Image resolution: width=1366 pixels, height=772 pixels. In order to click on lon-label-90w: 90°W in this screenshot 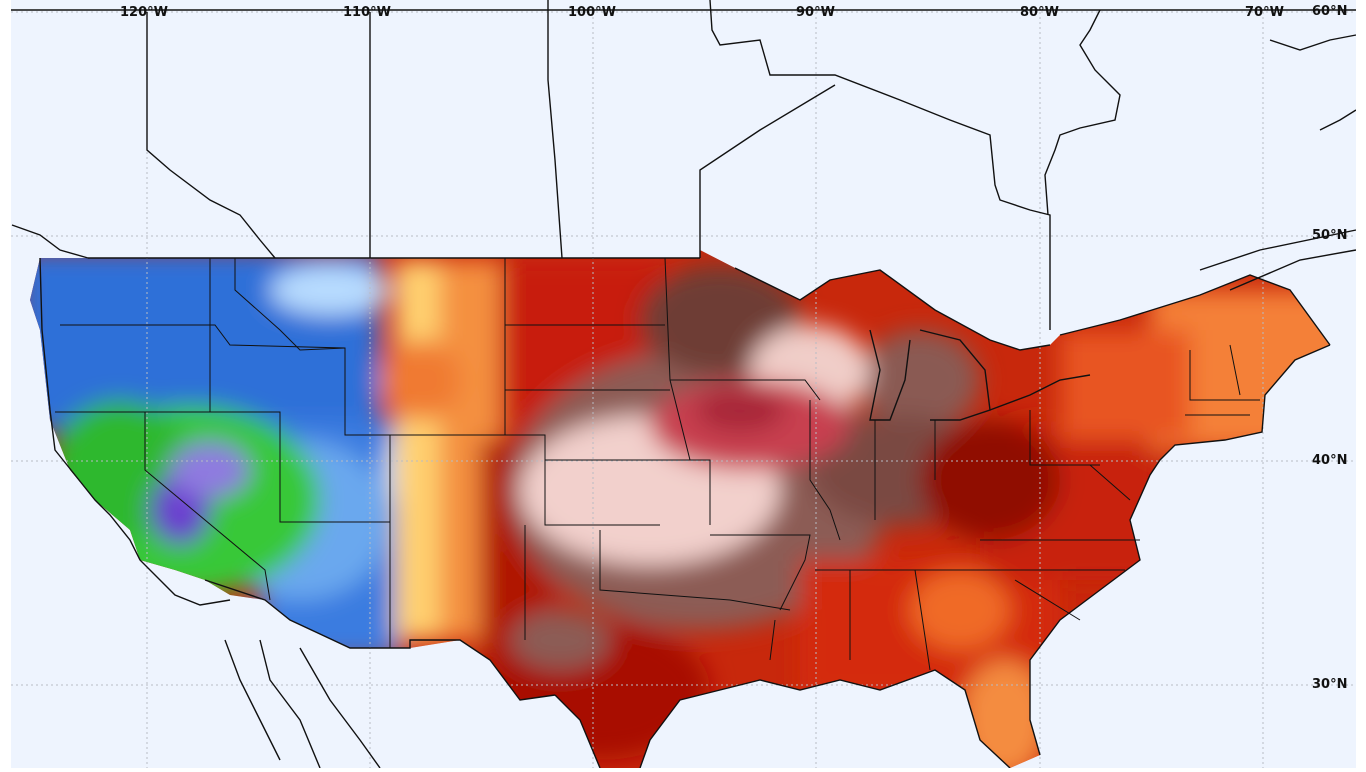, I will do `click(815, 12)`.